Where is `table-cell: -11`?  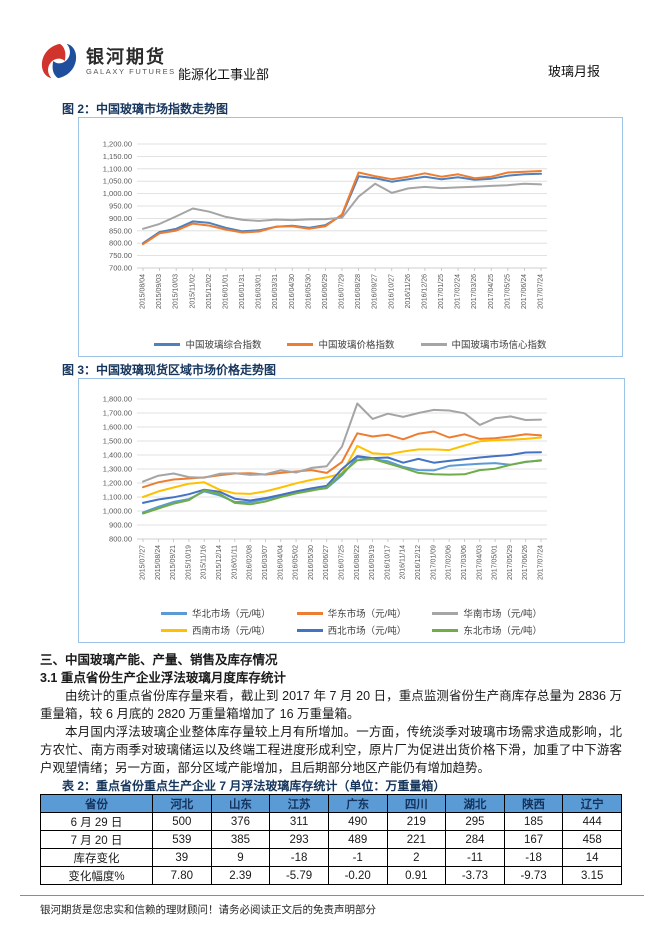
table-cell: -11 is located at coordinates (475, 857).